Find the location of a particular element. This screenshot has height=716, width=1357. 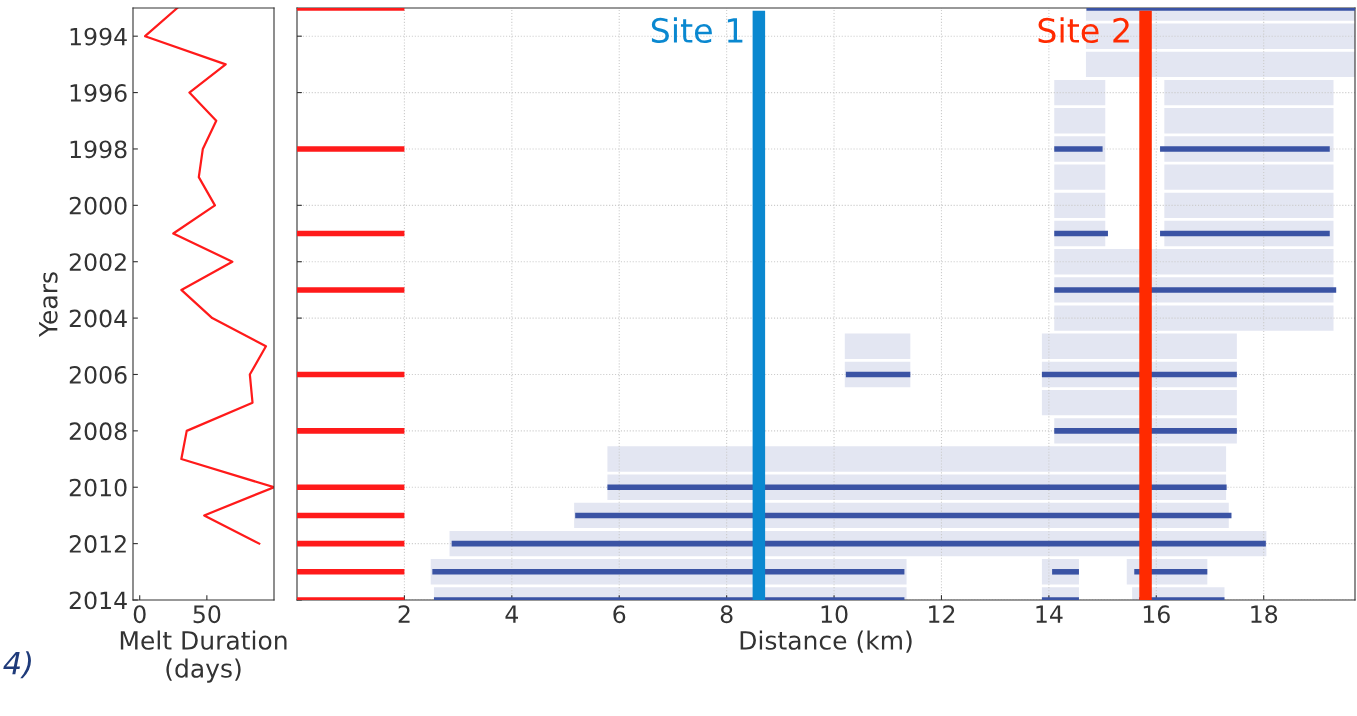

y-tick-label: 2002 is located at coordinates (97, 262).